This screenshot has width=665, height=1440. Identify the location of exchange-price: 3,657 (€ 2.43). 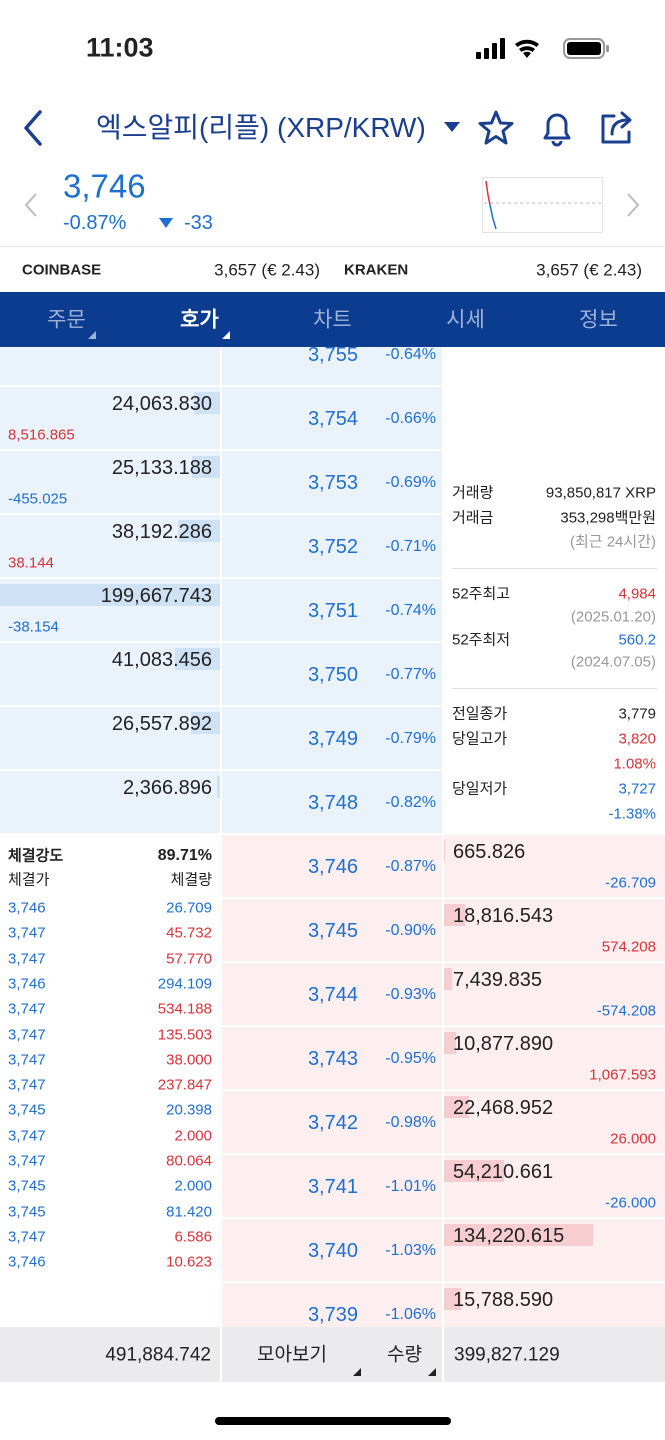
(267, 270).